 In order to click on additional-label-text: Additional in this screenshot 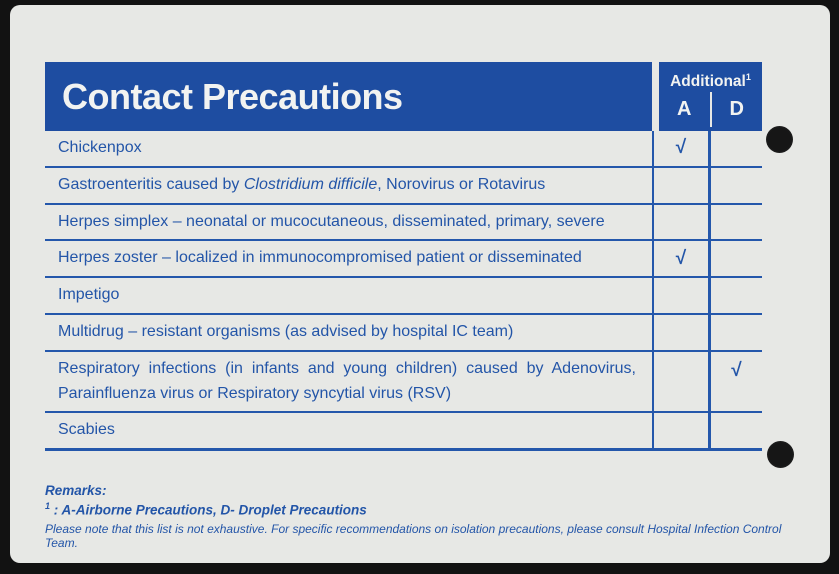, I will do `click(708, 82)`.